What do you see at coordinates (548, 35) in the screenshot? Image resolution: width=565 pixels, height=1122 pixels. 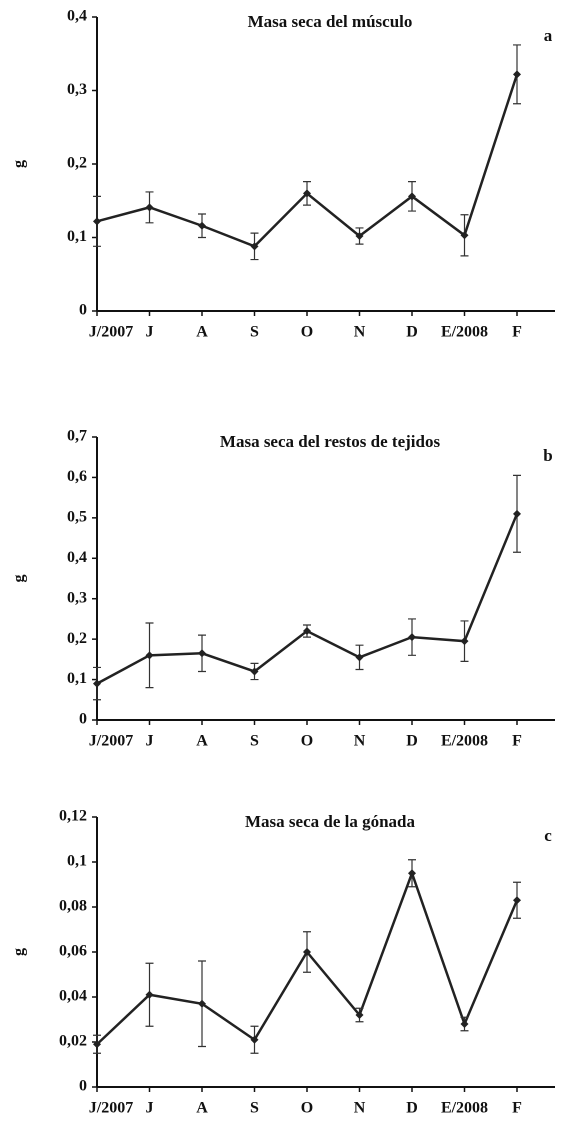 I see `panel-letter: a` at bounding box center [548, 35].